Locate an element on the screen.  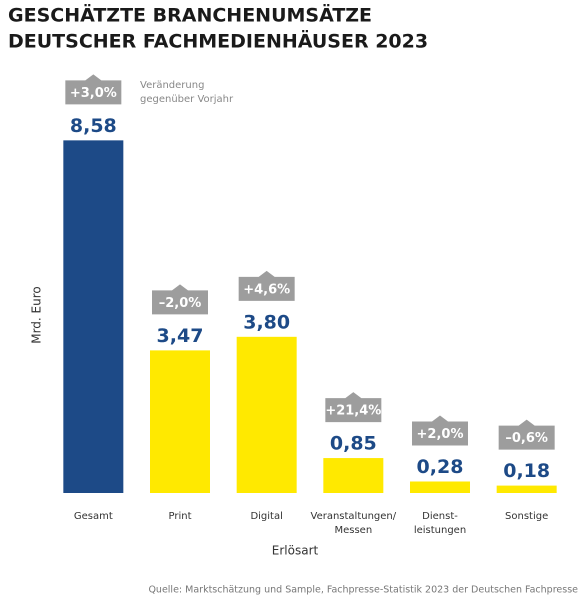
x-axis-label: Erlösart is located at coordinates (295, 551).